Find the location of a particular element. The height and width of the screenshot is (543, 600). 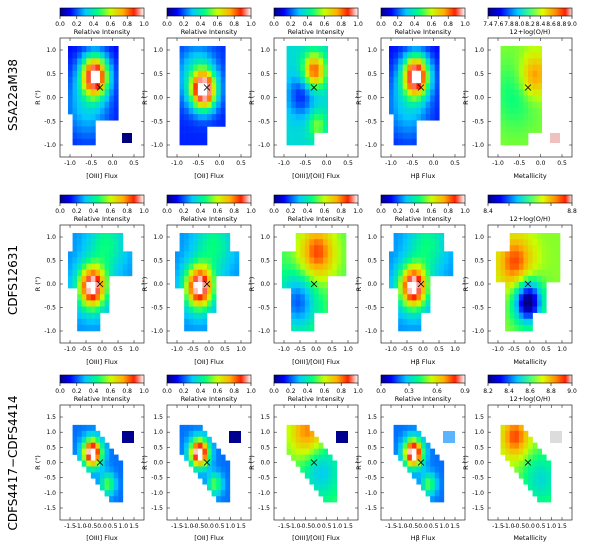

x-tick-label: 0.0 is located at coordinates (530, 526).